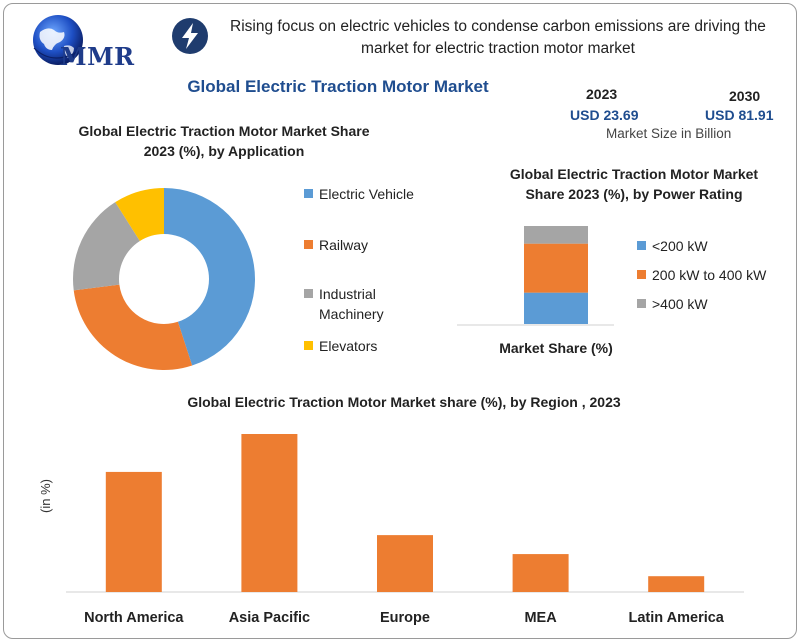  Describe the element at coordinates (680, 246) in the screenshot. I see `legend-label: <200 kW` at that location.